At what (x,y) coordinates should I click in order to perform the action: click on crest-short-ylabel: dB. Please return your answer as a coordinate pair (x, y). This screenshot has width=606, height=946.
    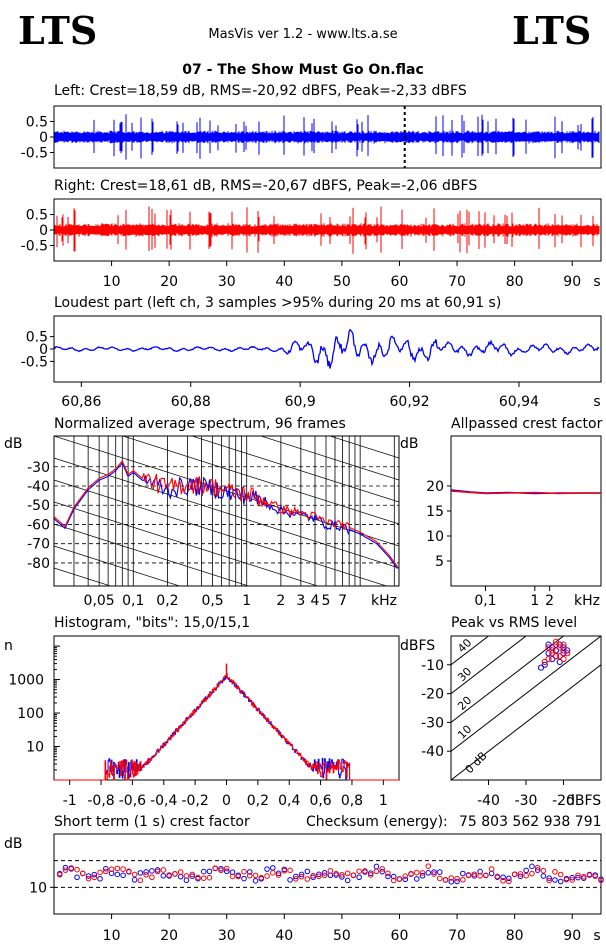
    Looking at the image, I should click on (13, 844).